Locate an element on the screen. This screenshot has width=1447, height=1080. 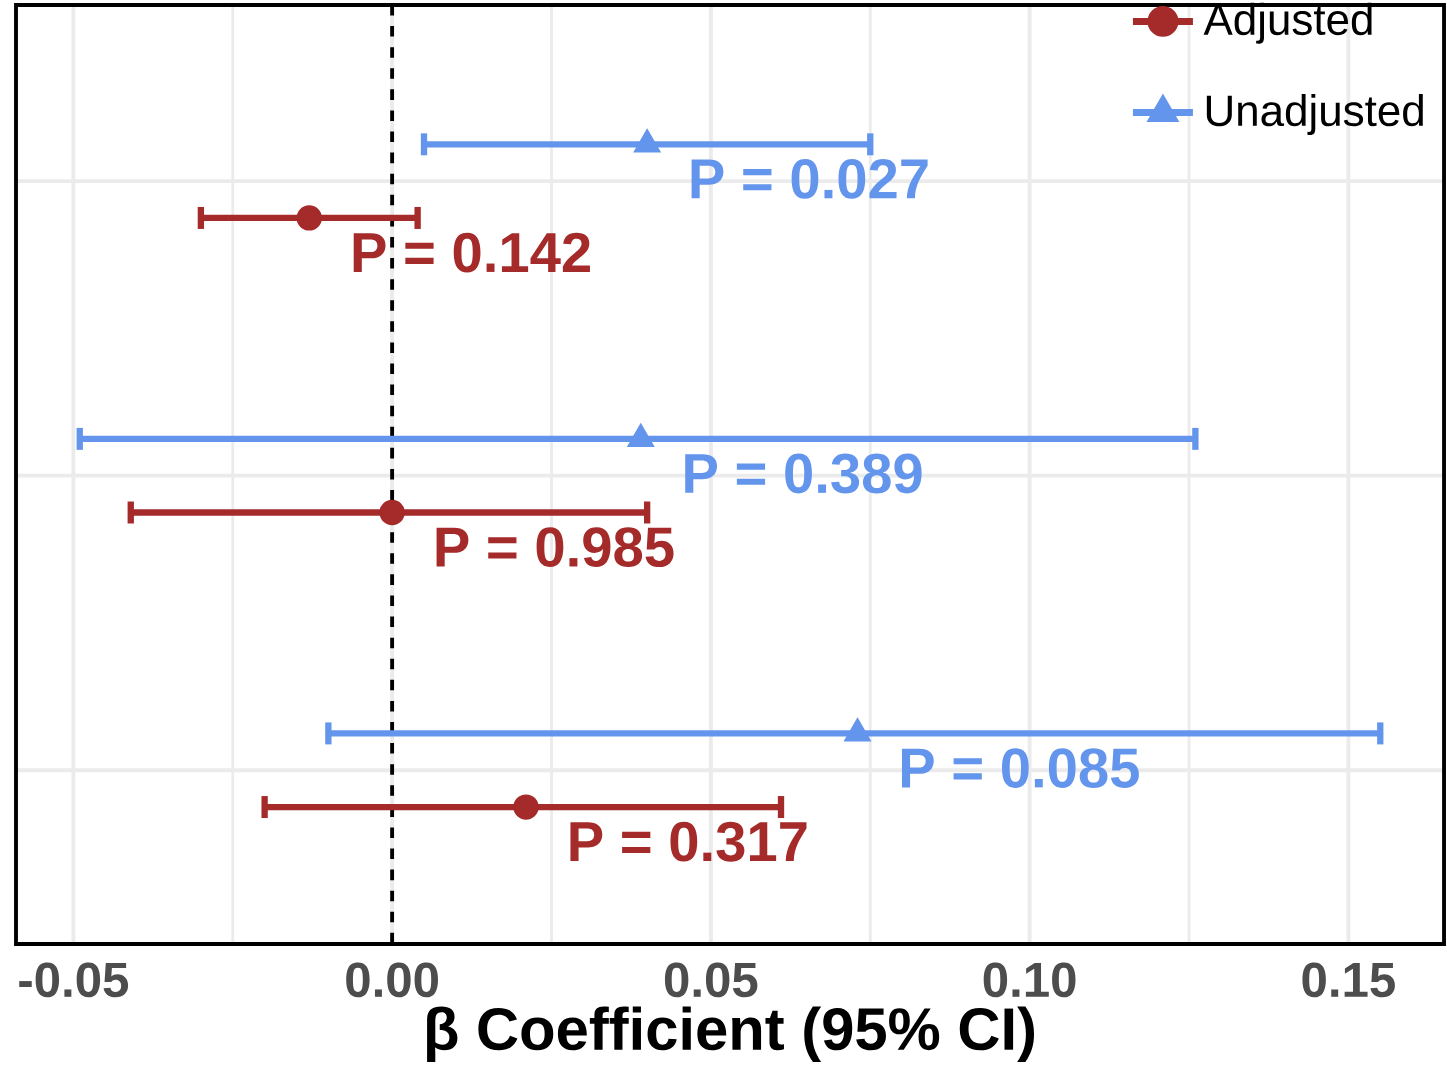
annotation: P = 0.142 is located at coordinates (471, 252).